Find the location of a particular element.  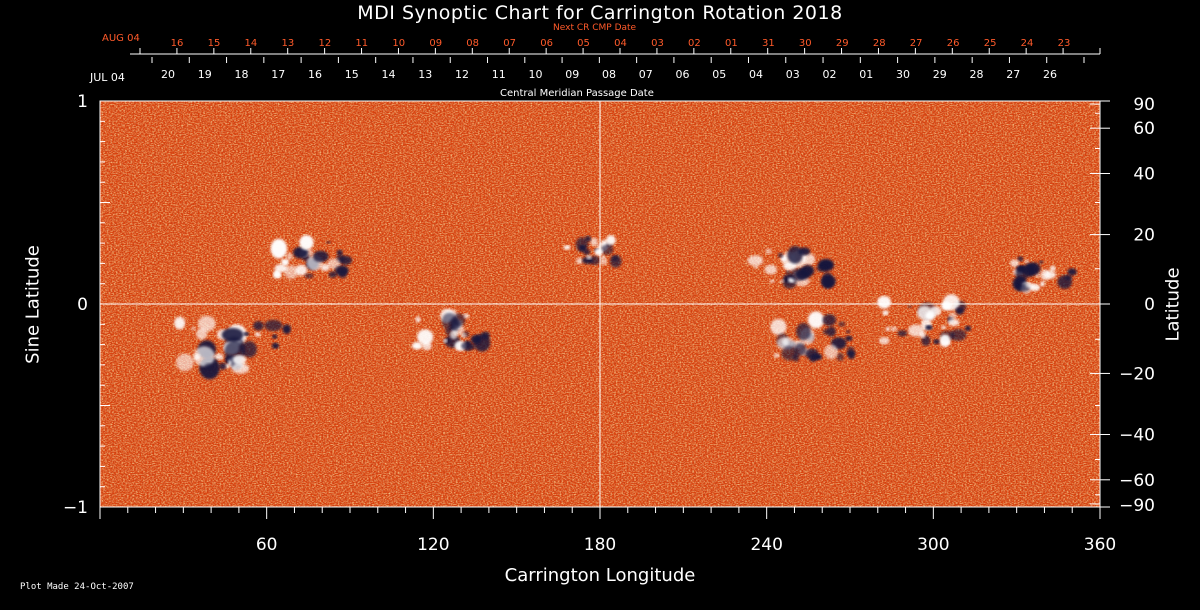

cmp-date-label: 26 is located at coordinates (1050, 74).